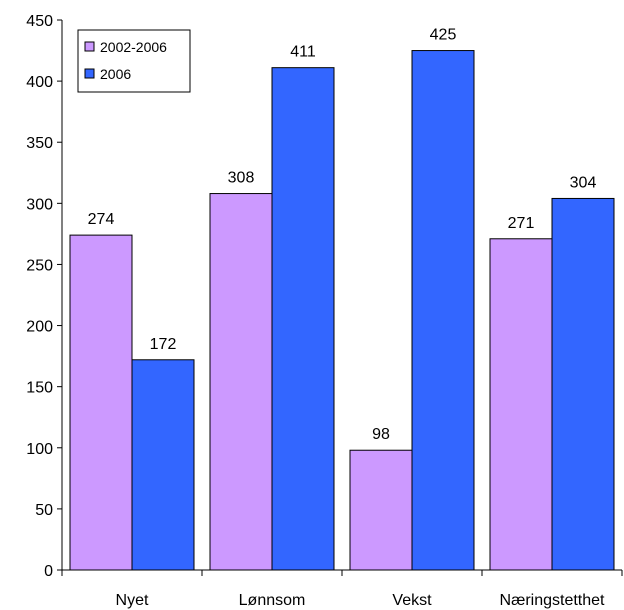  Describe the element at coordinates (115, 74) in the screenshot. I see `legend-label: 2006` at that location.